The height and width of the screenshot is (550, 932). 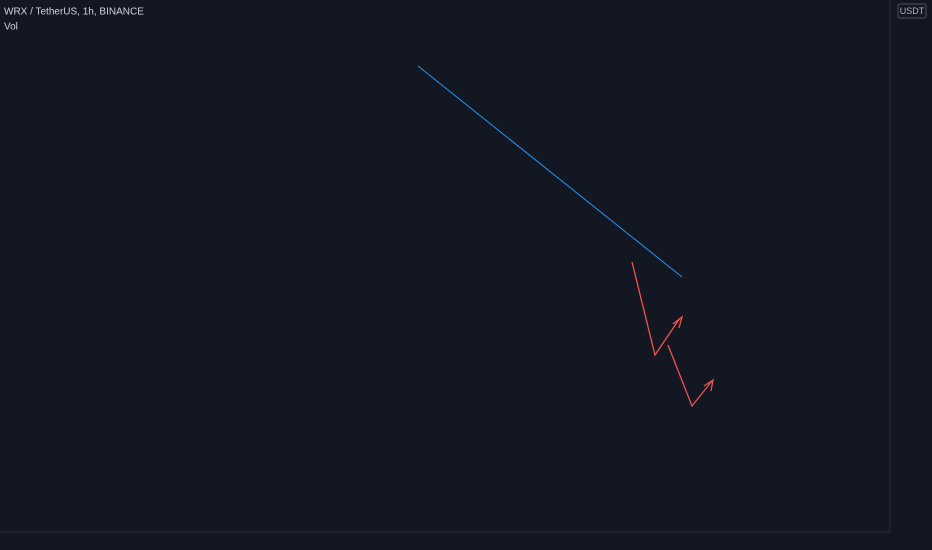 I want to click on trend-line, so click(x=550, y=171).